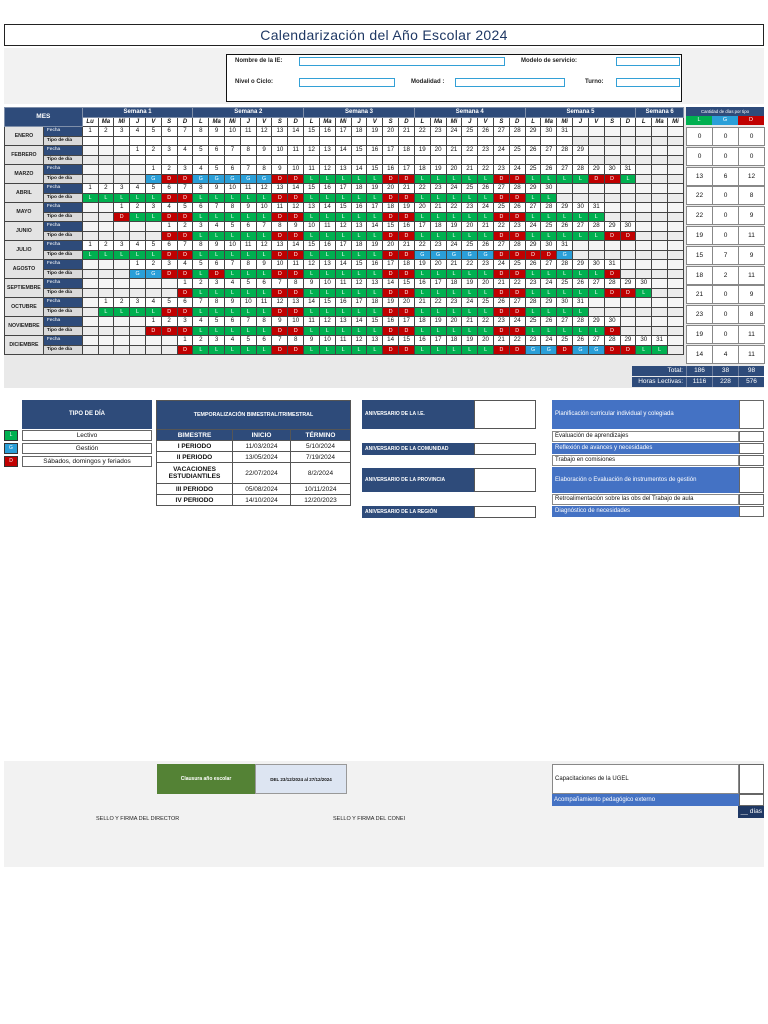  Describe the element at coordinates (470, 131) in the screenshot. I see `day-cell: 25` at that location.